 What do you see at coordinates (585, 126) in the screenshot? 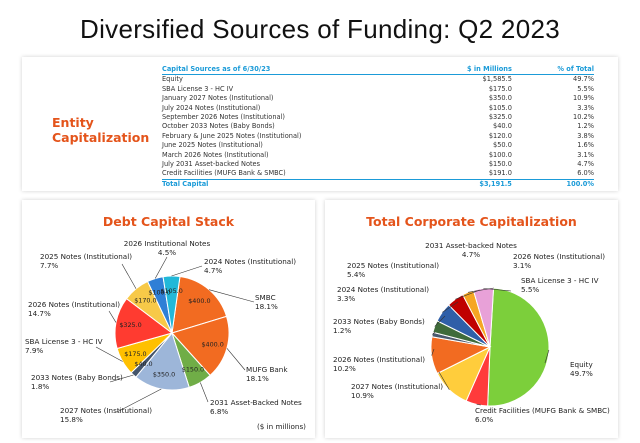
I see `table-cell-percent: 1.2%` at bounding box center [585, 126].